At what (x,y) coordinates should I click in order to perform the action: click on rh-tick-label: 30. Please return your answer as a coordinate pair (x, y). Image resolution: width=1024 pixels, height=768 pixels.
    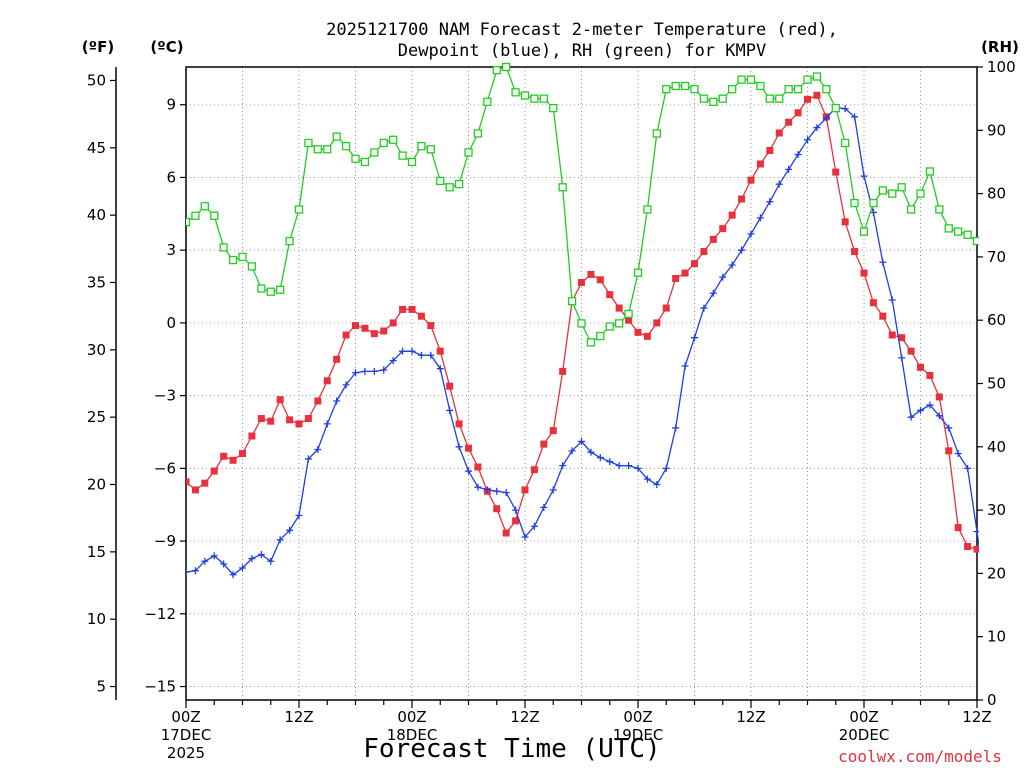
    Looking at the image, I should click on (996, 510).